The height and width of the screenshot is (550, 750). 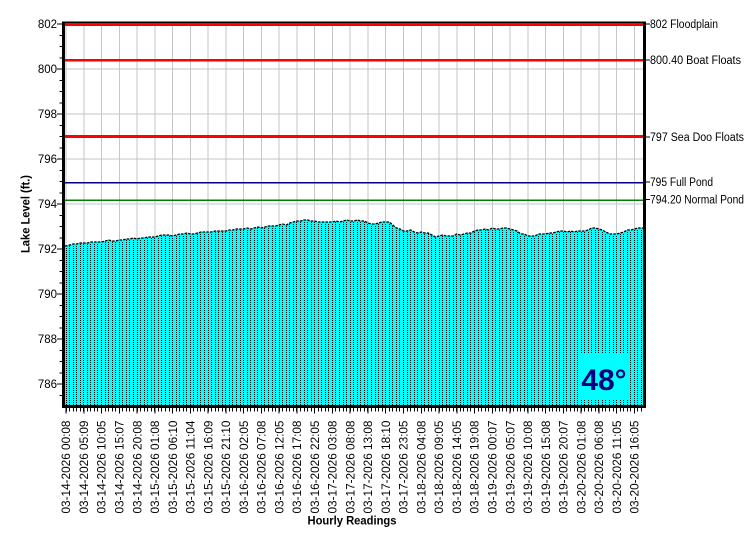 What do you see at coordinates (47, 250) in the screenshot?
I see `svg-text: 792` at bounding box center [47, 250].